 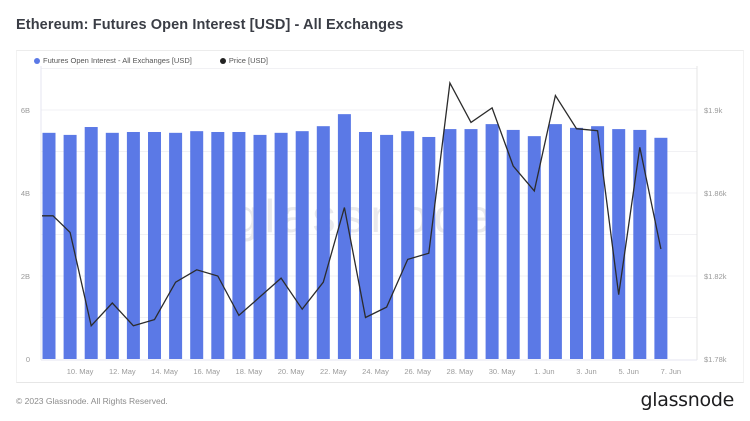 What do you see at coordinates (544, 371) in the screenshot?
I see `x-tick-label: 1. Jun` at bounding box center [544, 371].